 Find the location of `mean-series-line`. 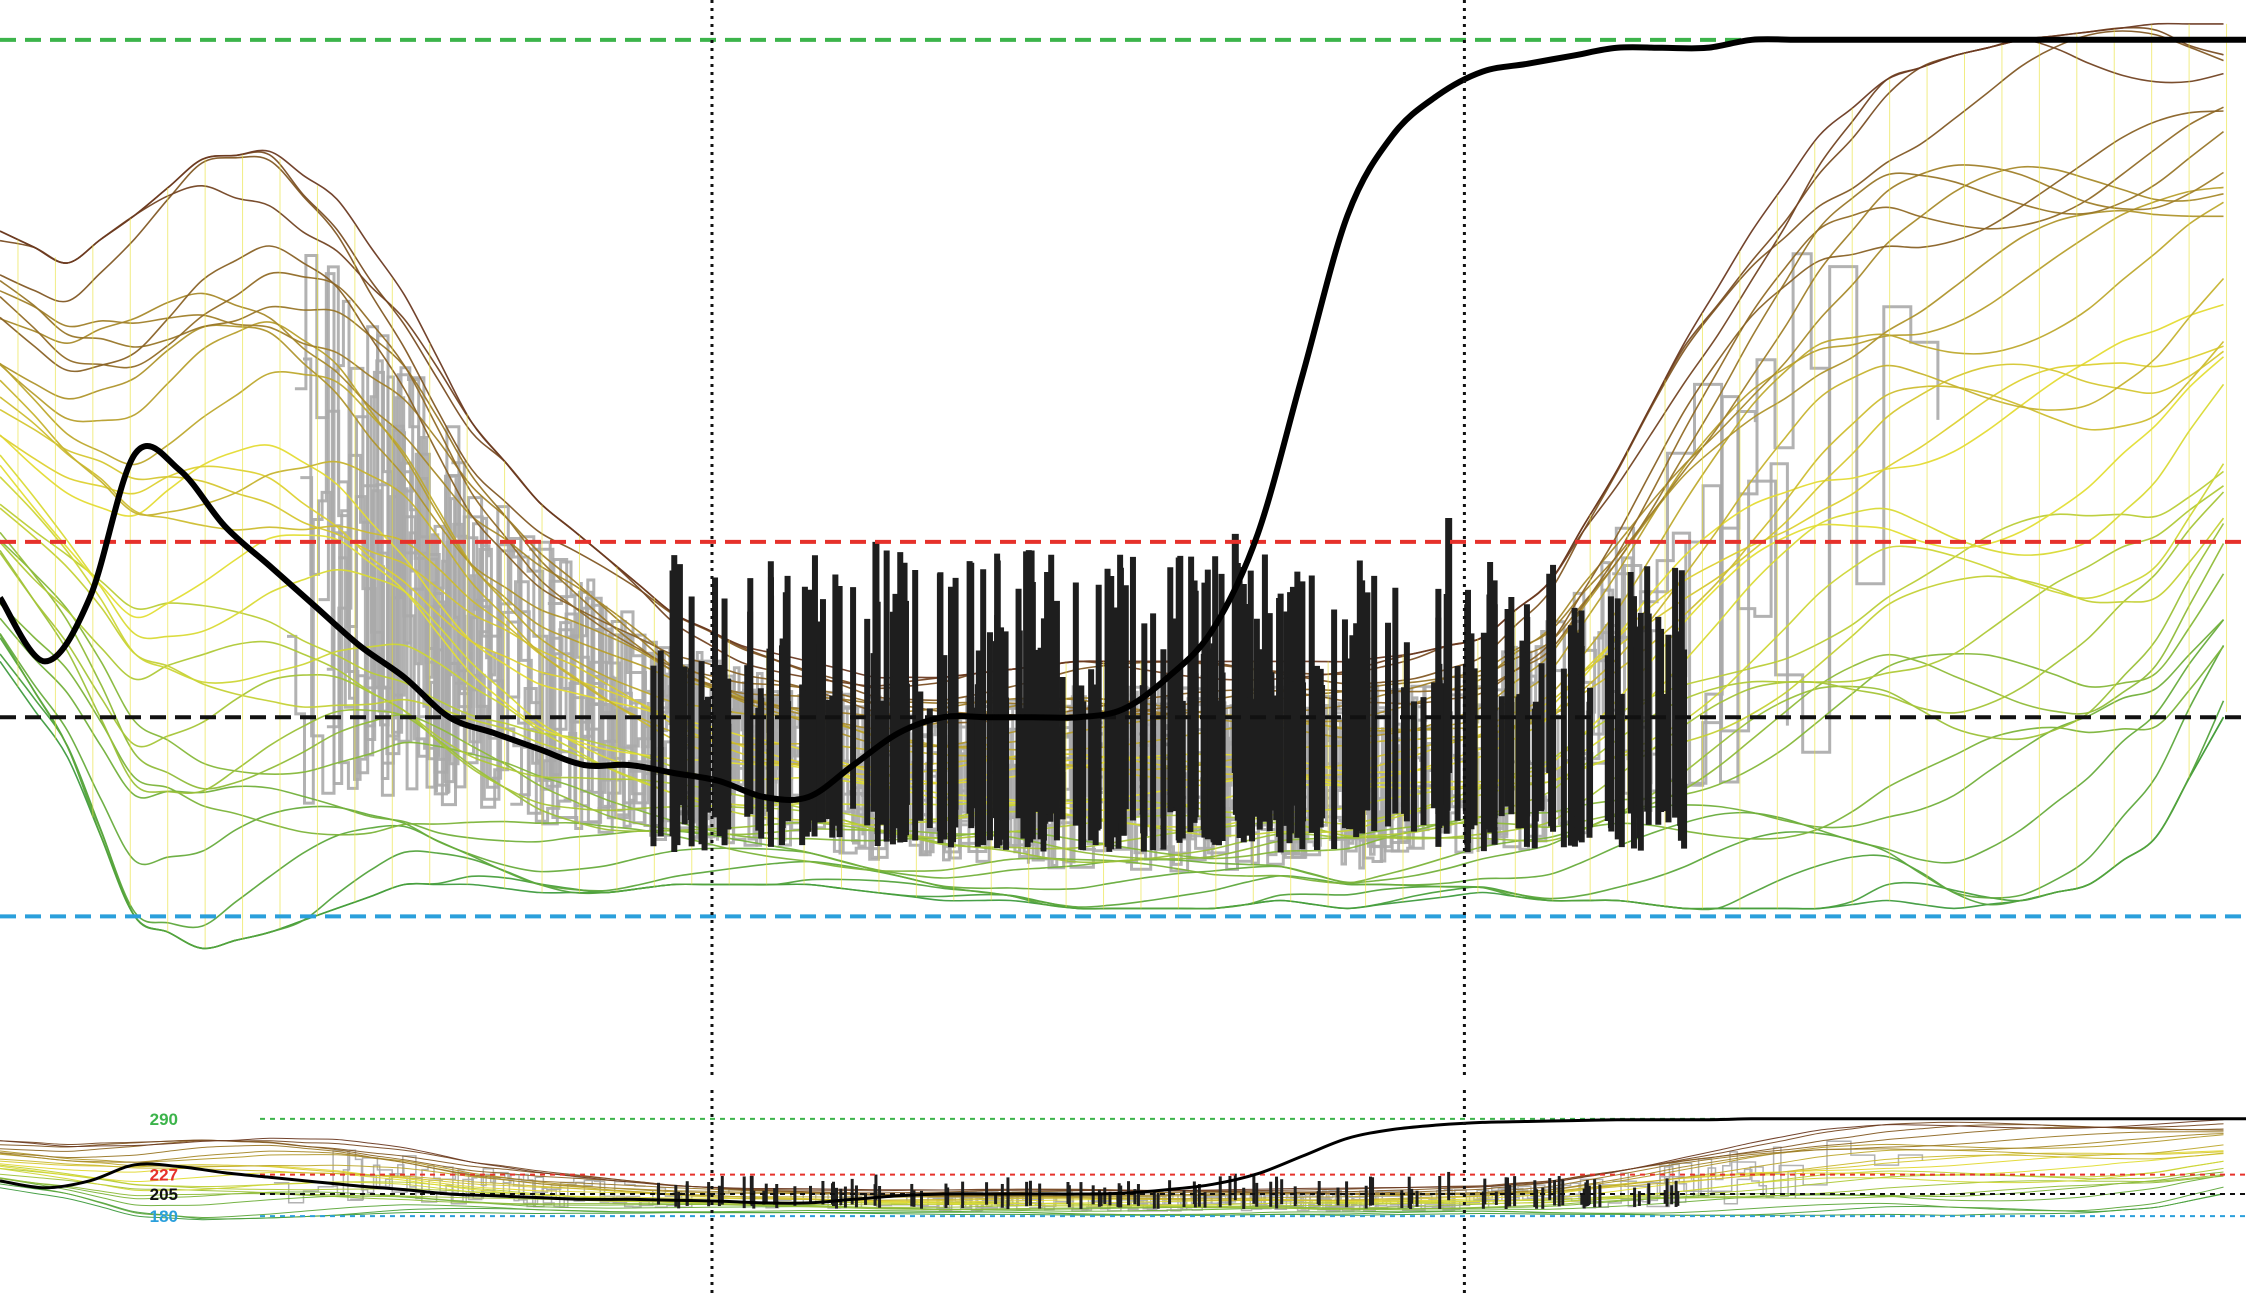

mean-series-line is located at coordinates (1123, 1161).